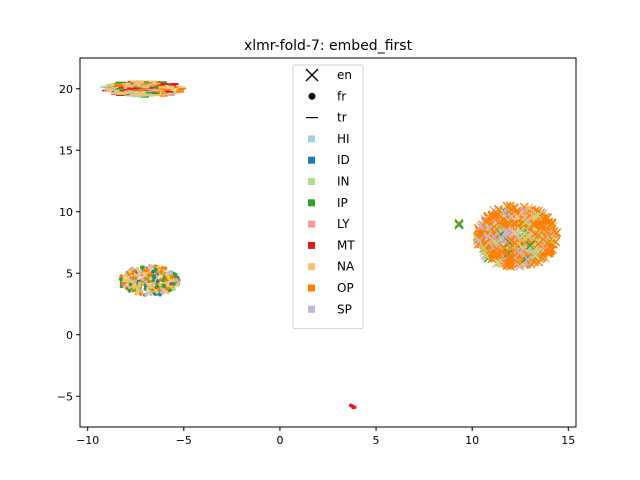 The height and width of the screenshot is (480, 640). What do you see at coordinates (344, 309) in the screenshot?
I see `legend-label: SP` at bounding box center [344, 309].